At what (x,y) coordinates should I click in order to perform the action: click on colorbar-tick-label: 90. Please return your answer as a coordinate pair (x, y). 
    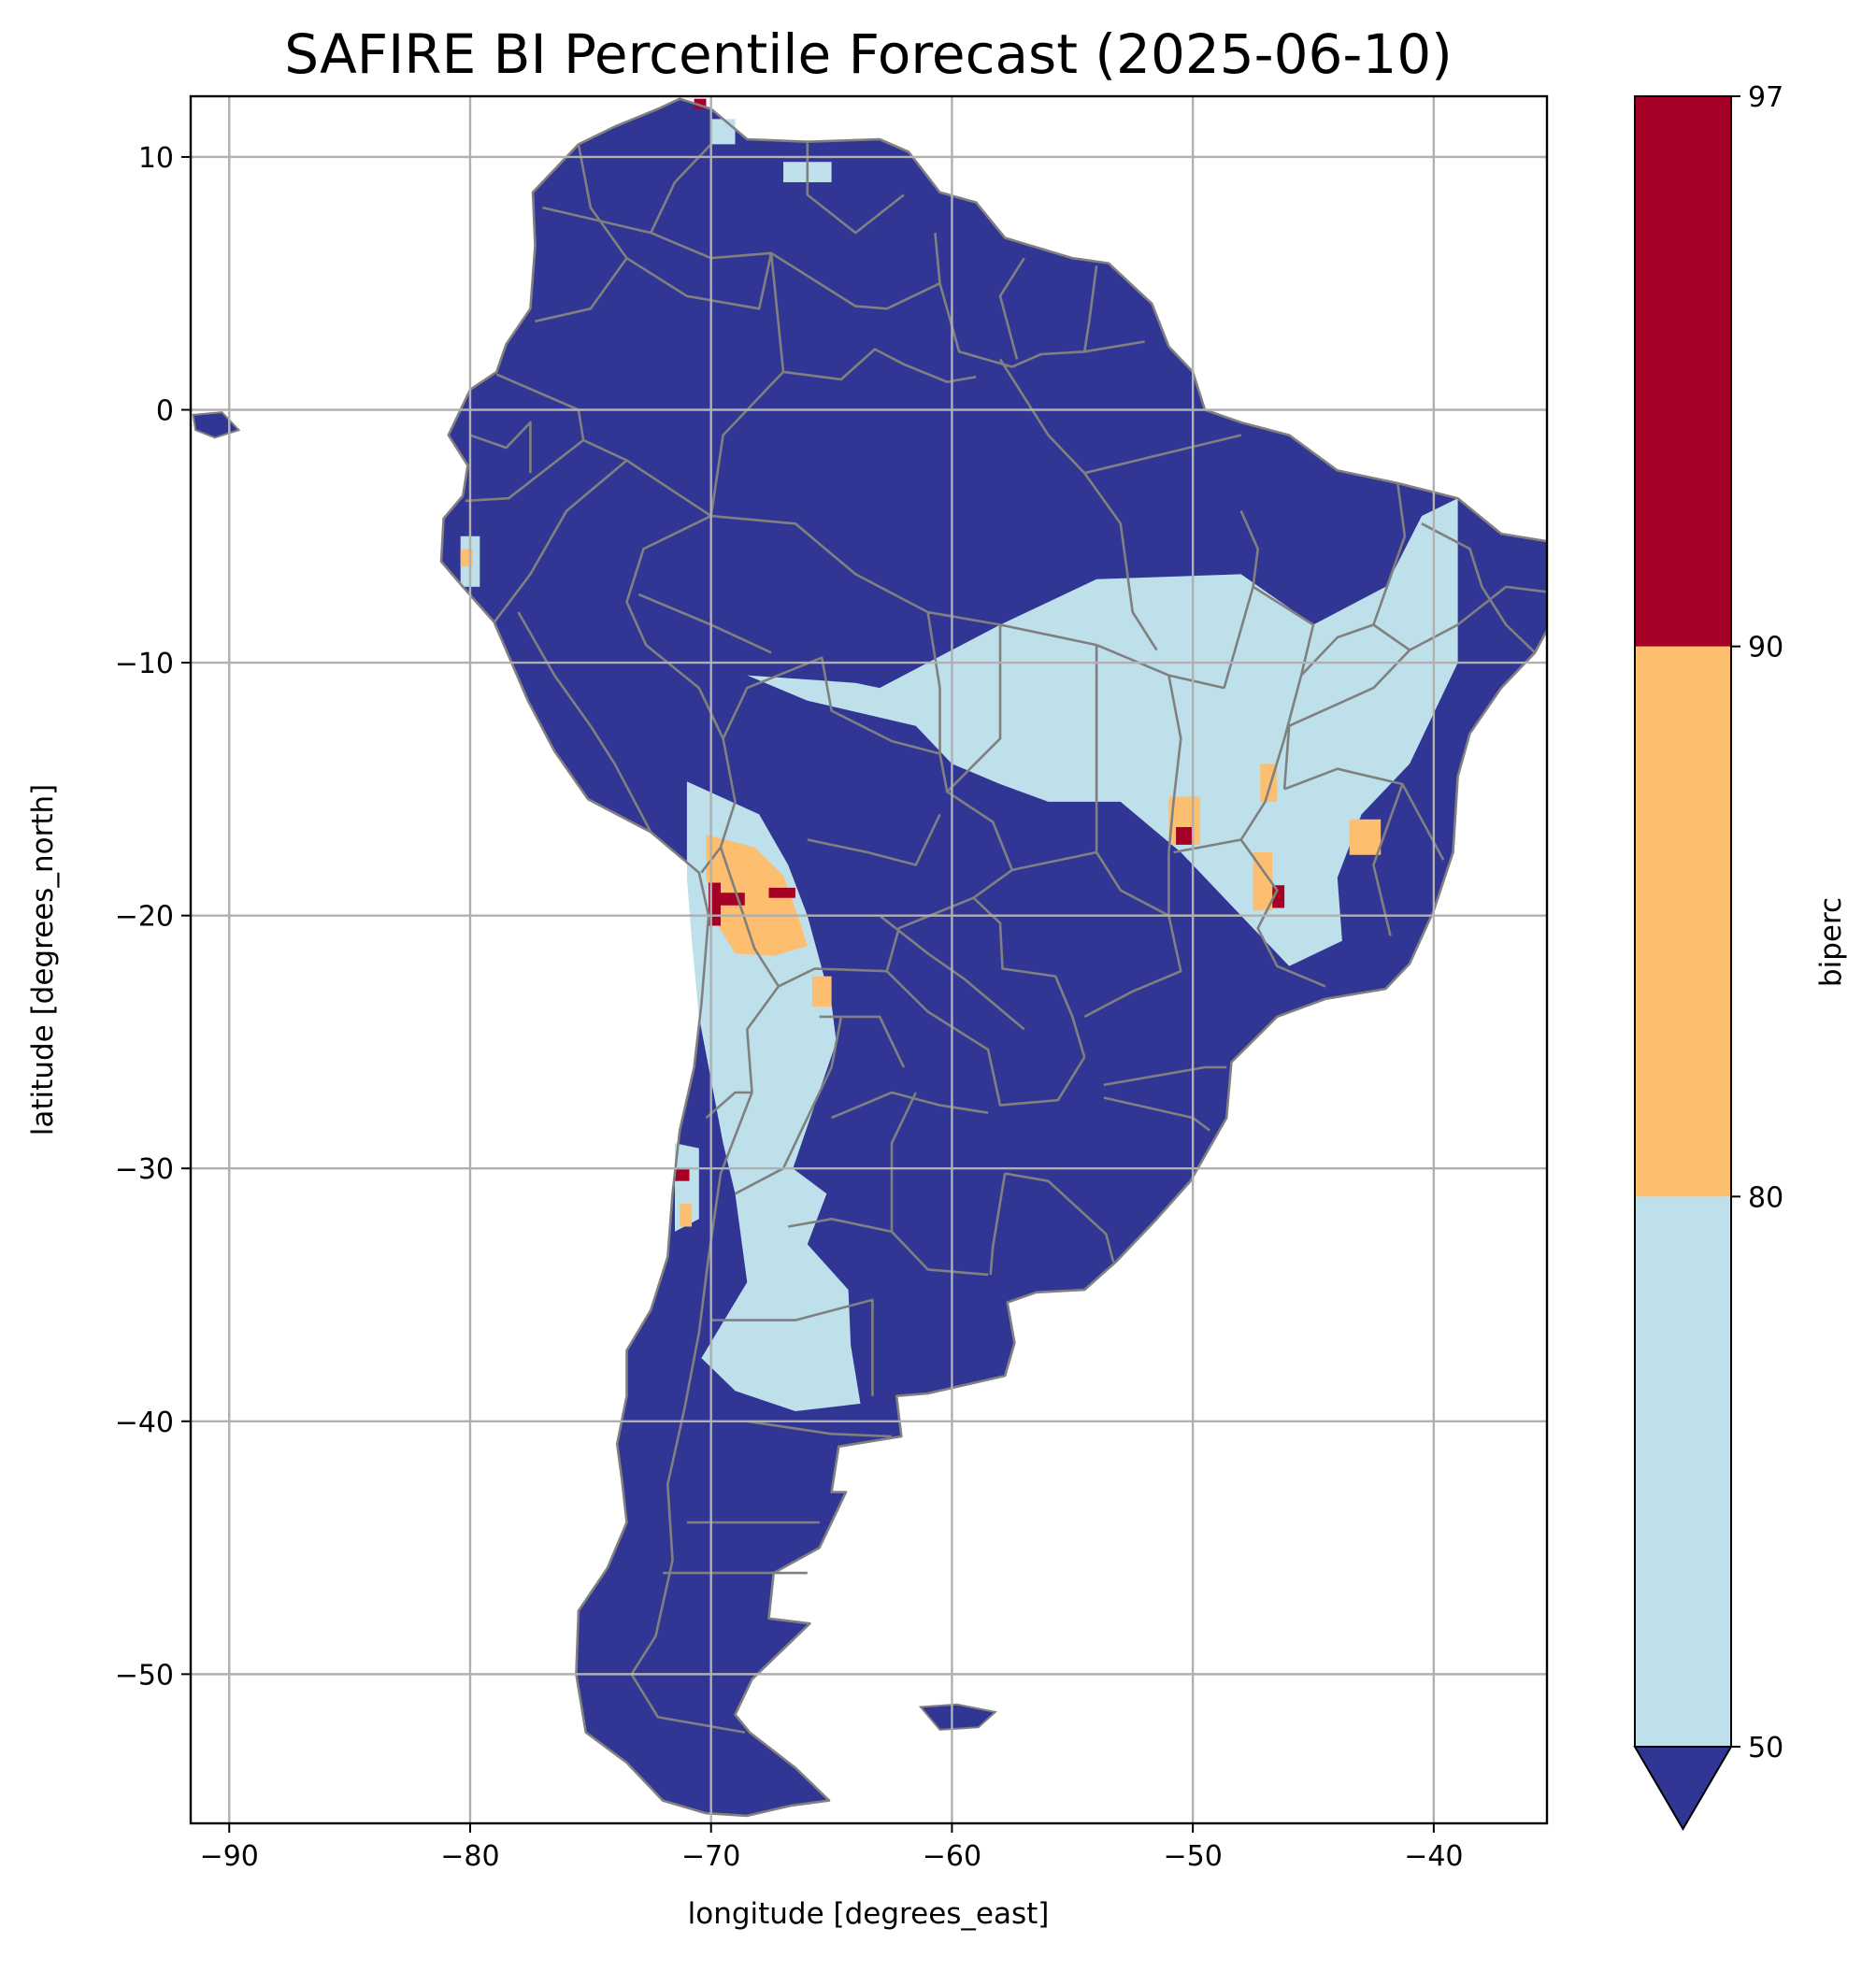
    Looking at the image, I should click on (1766, 648).